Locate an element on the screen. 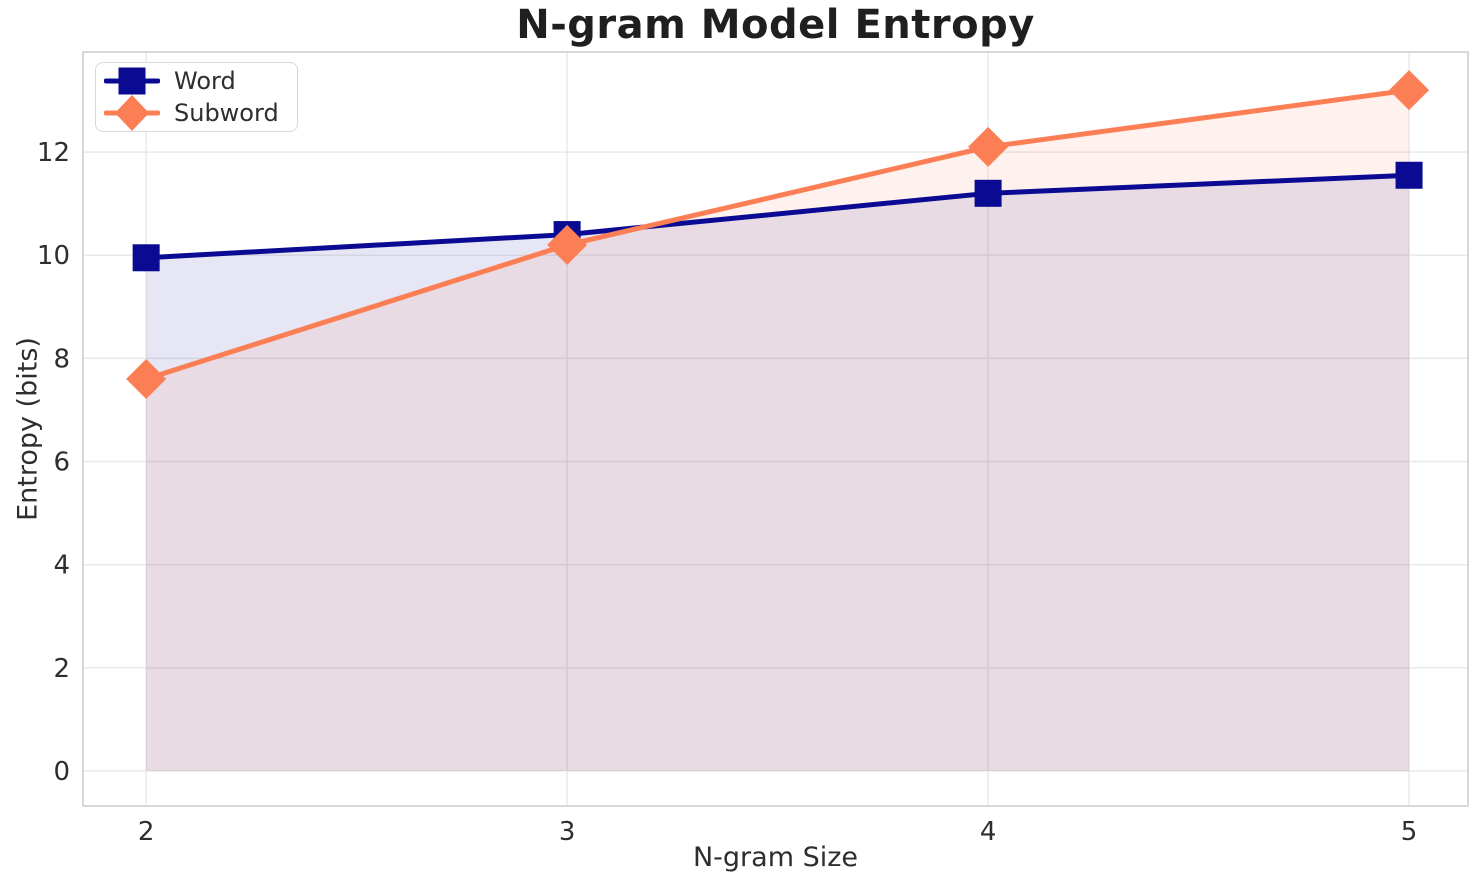 Image resolution: width=1484 pixels, height=885 pixels. legend-item-subword: Subword is located at coordinates (191, 113).